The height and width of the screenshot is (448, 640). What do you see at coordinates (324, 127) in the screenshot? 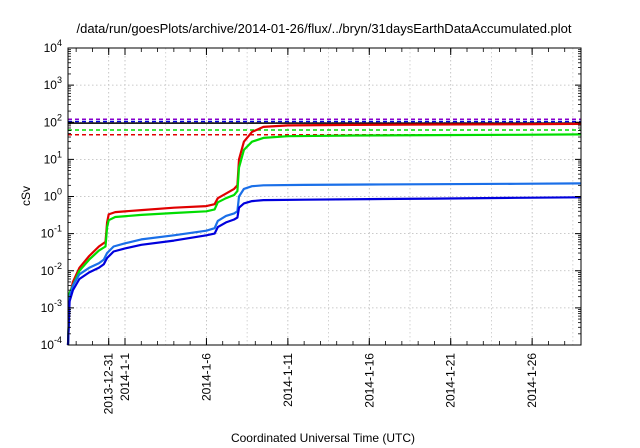
I see `threshold-lines` at bounding box center [324, 127].